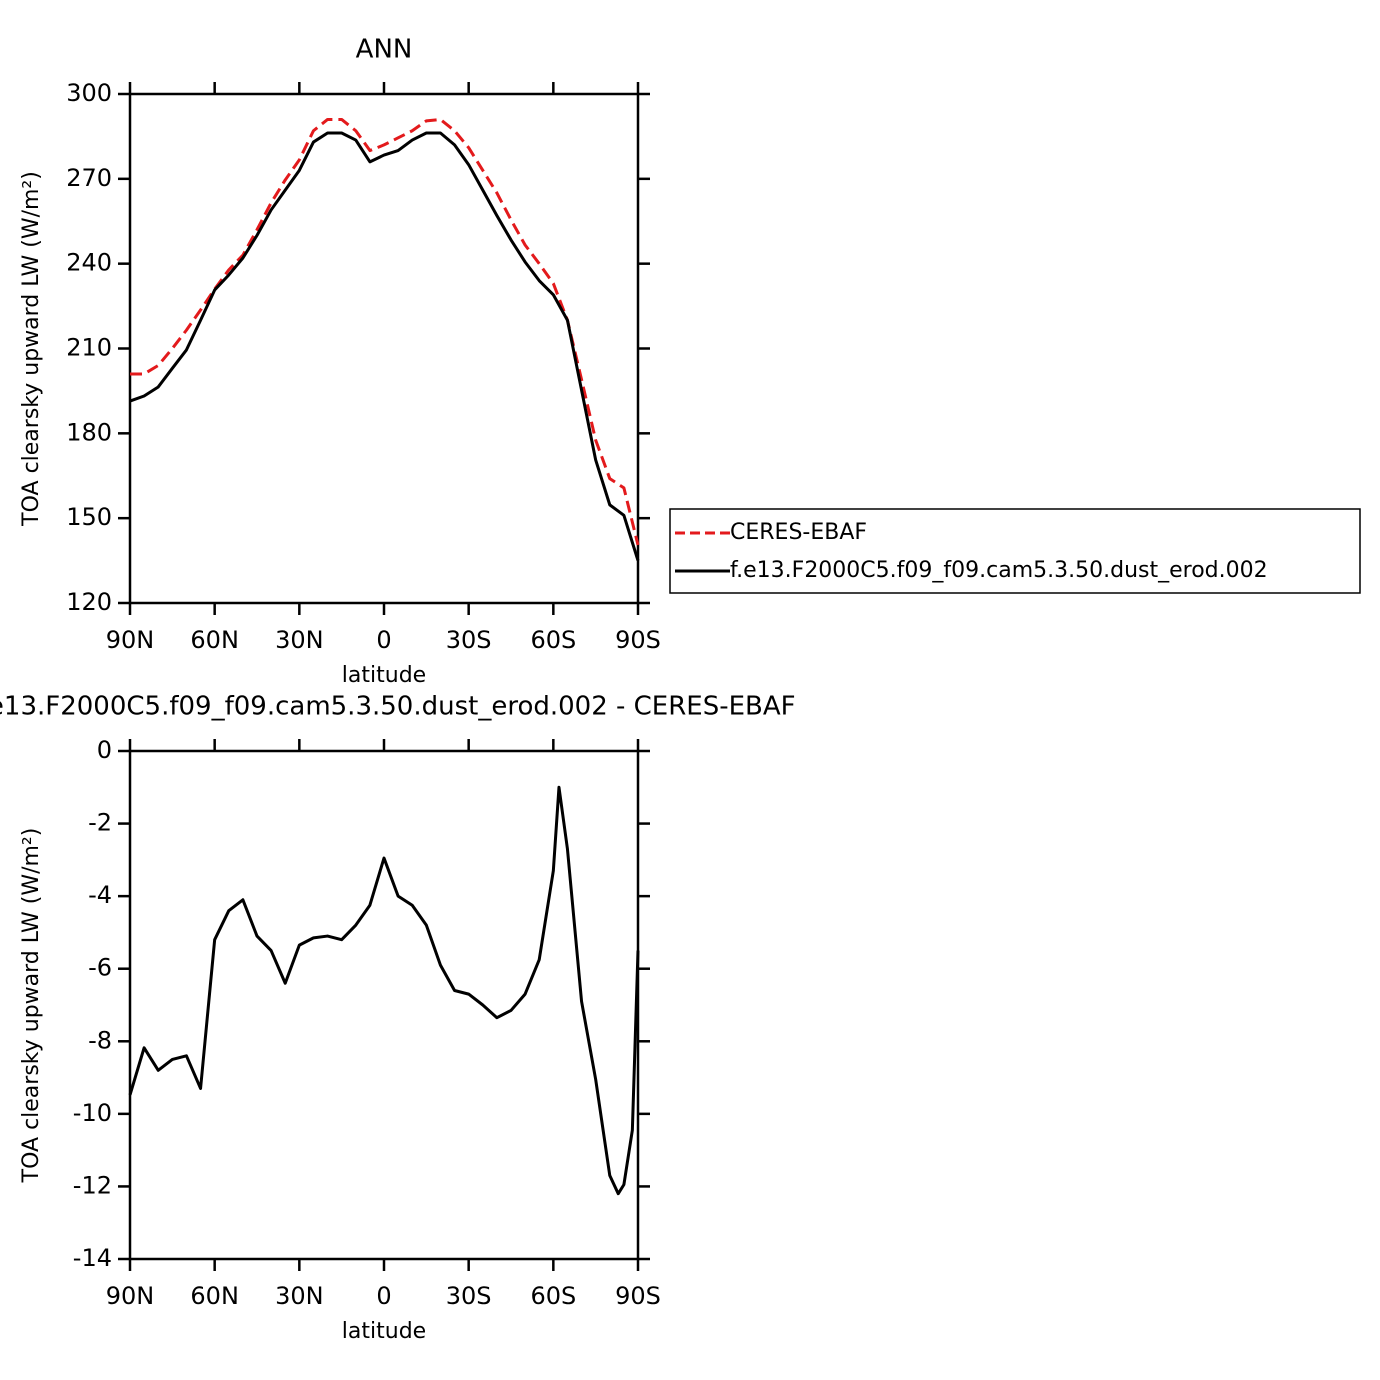 The height and width of the screenshot is (1380, 1380). What do you see at coordinates (100, 1040) in the screenshot?
I see `y-tick-label: -8` at bounding box center [100, 1040].